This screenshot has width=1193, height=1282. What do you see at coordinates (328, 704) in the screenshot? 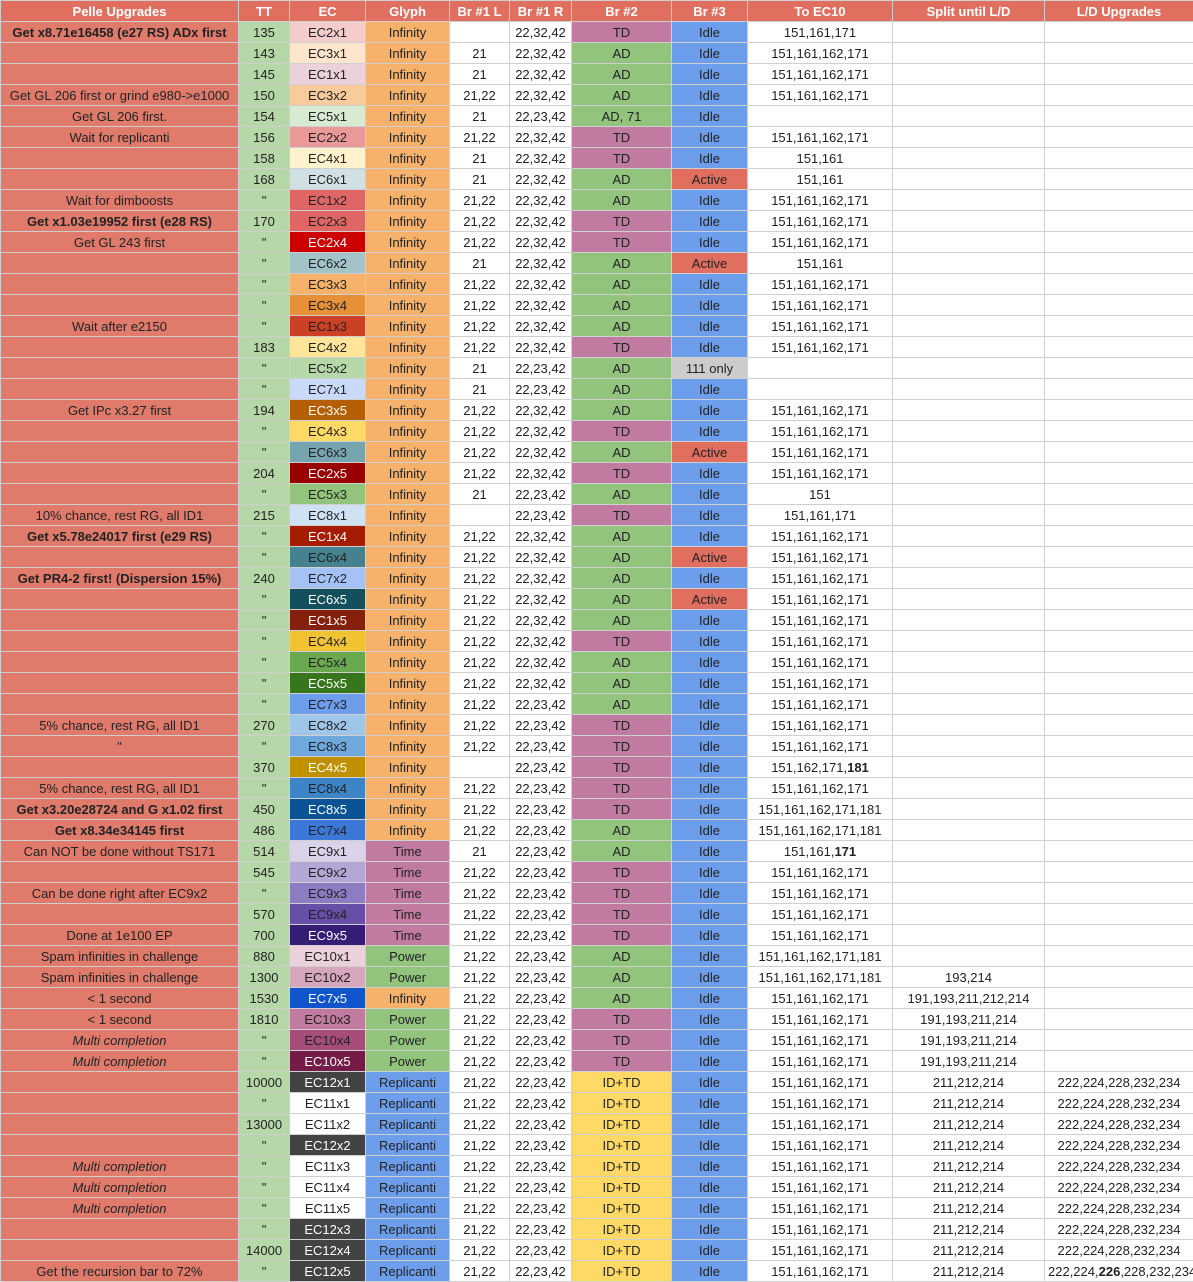
I see `ec-cell: EC7x3` at bounding box center [328, 704].